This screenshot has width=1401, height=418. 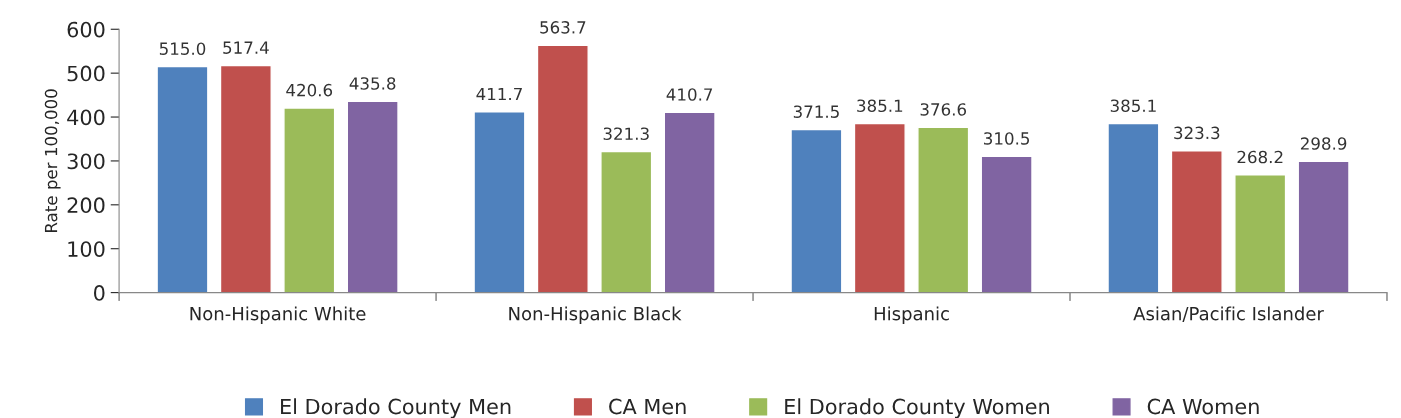 I want to click on x-tick-label: Non-Hispanic Black, so click(x=595, y=315).